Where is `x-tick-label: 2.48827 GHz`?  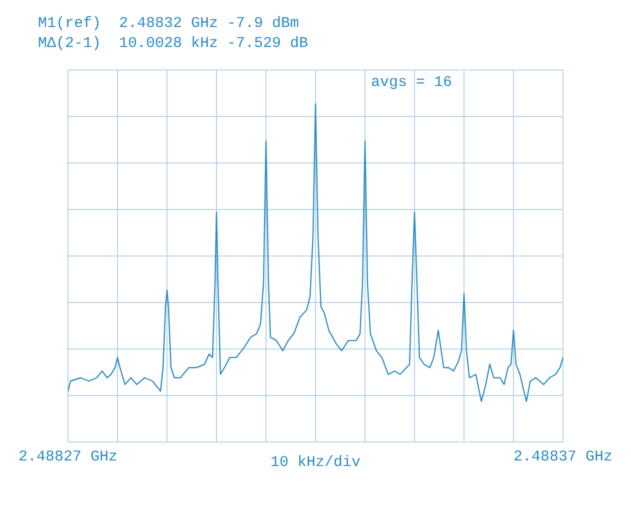
x-tick-label: 2.48827 GHz is located at coordinates (68, 457).